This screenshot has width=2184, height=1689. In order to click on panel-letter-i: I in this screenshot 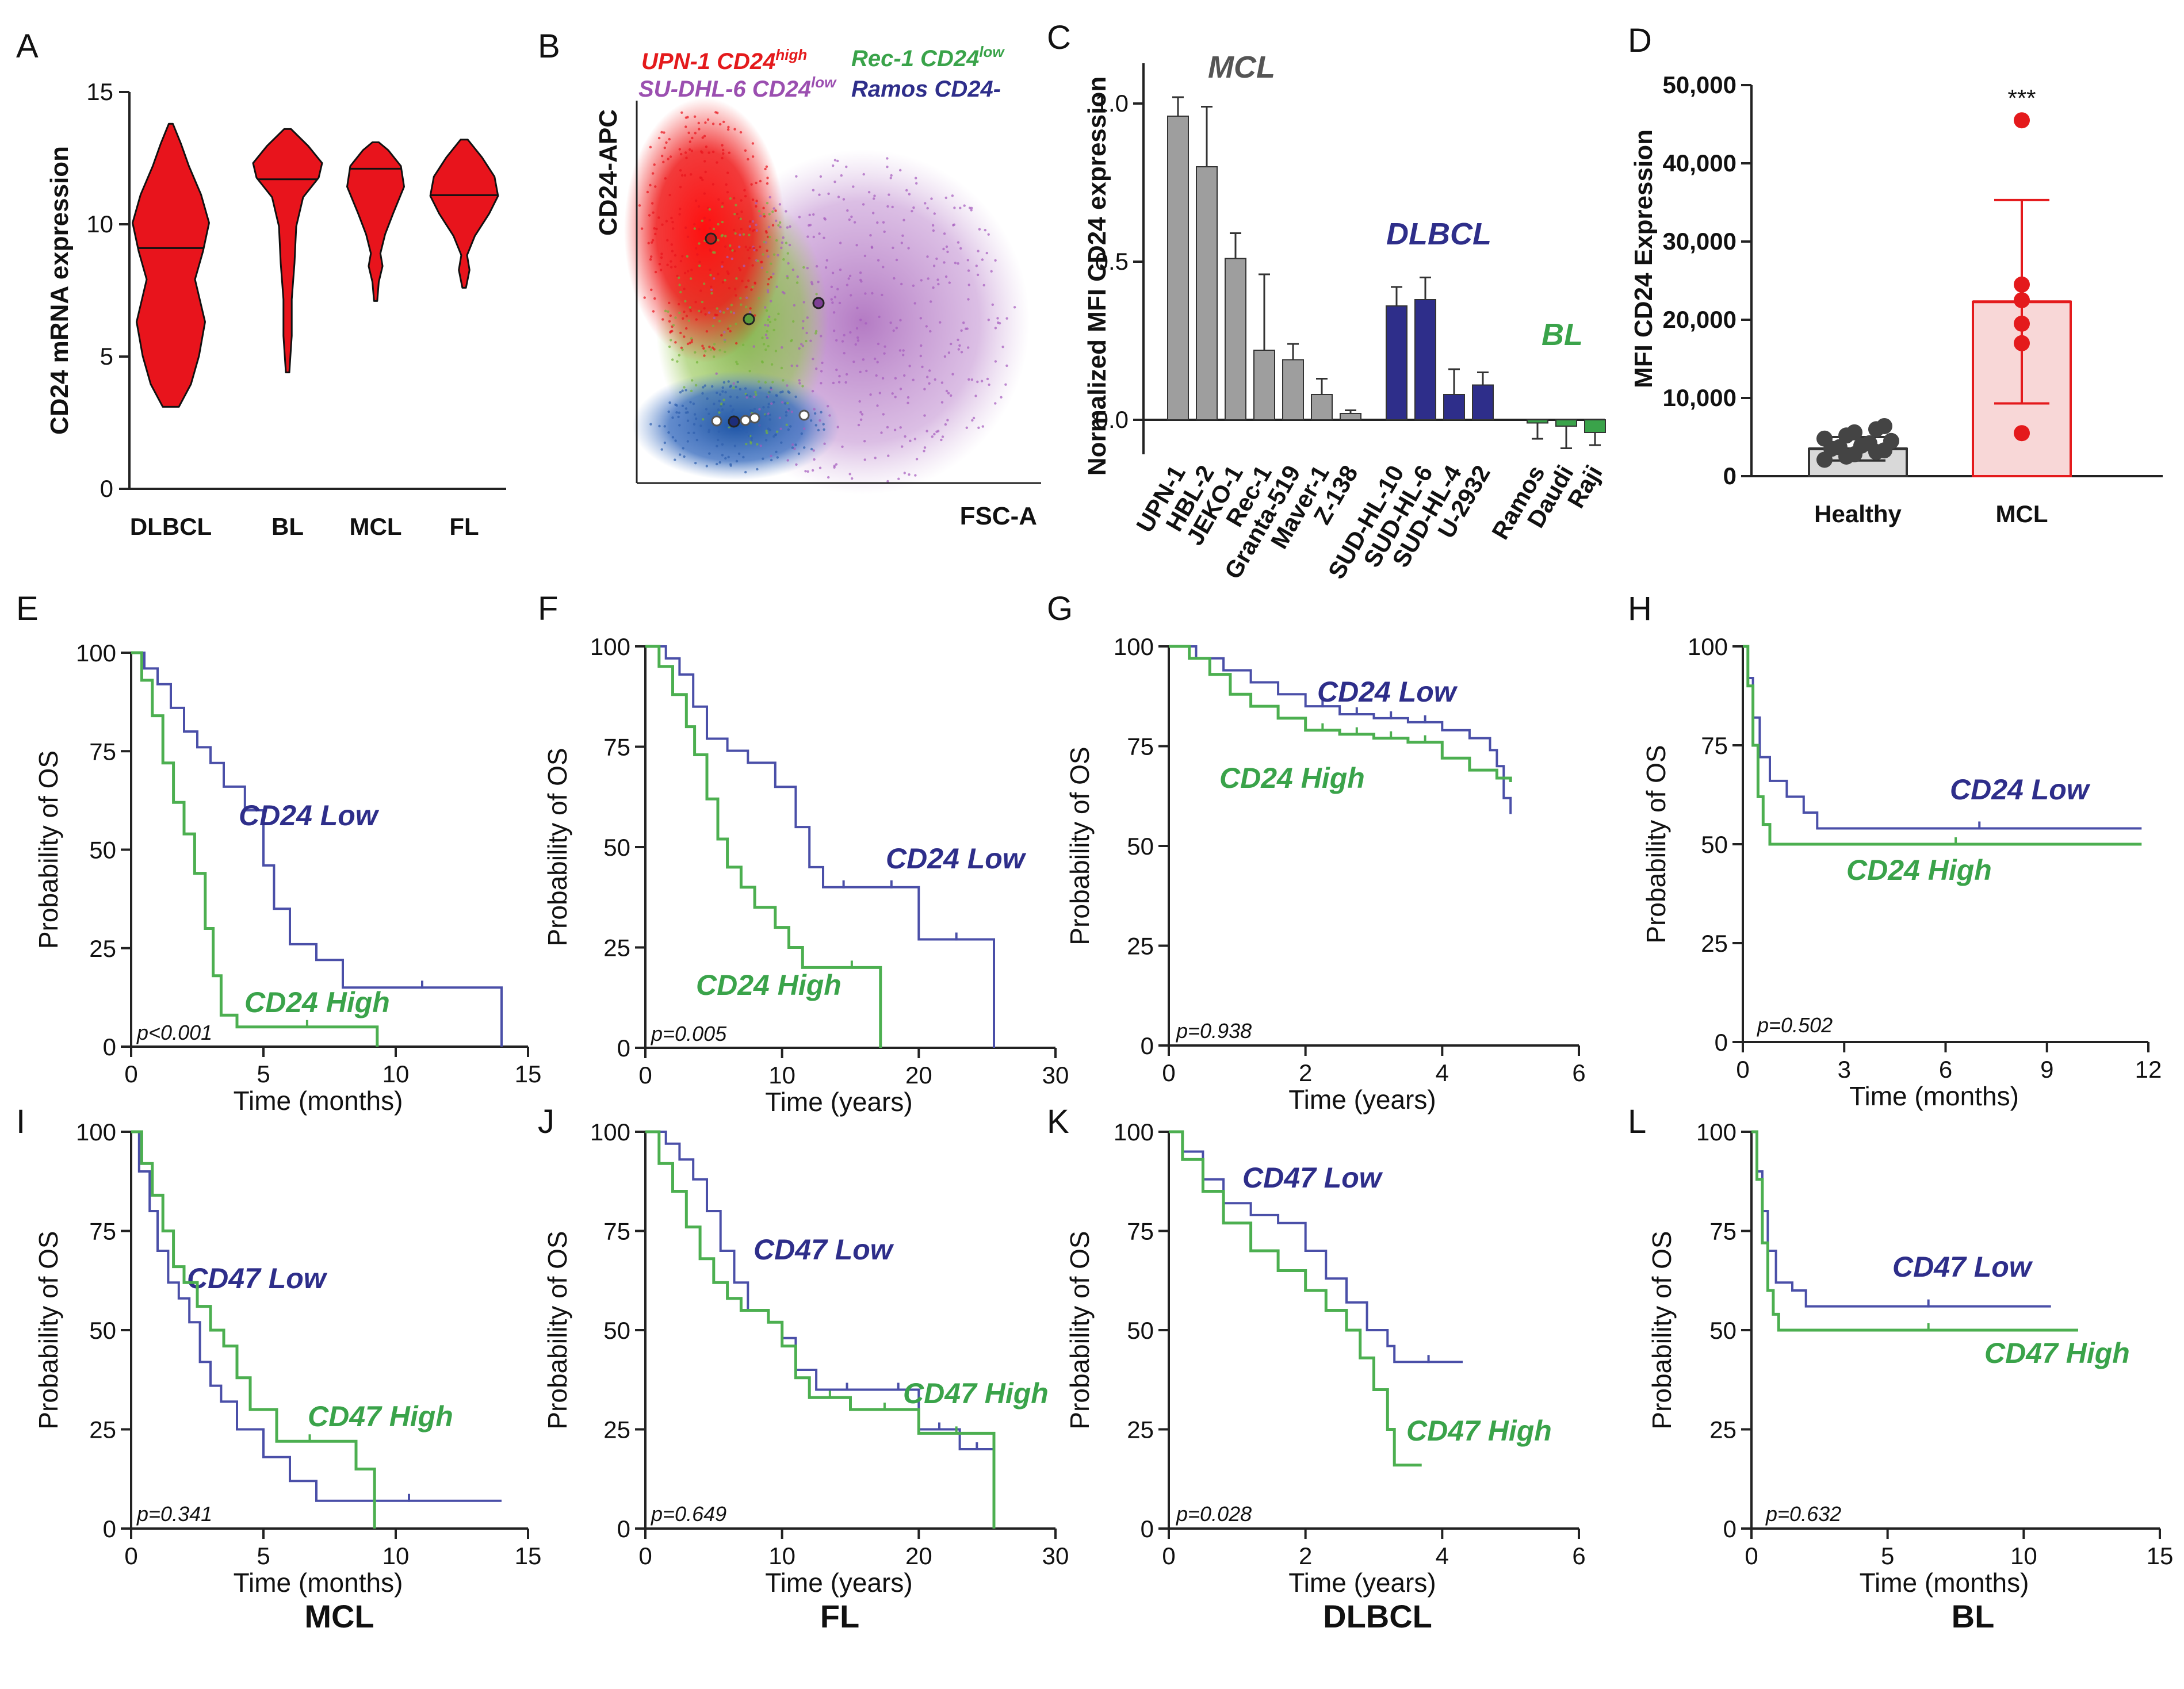, I will do `click(21, 1122)`.